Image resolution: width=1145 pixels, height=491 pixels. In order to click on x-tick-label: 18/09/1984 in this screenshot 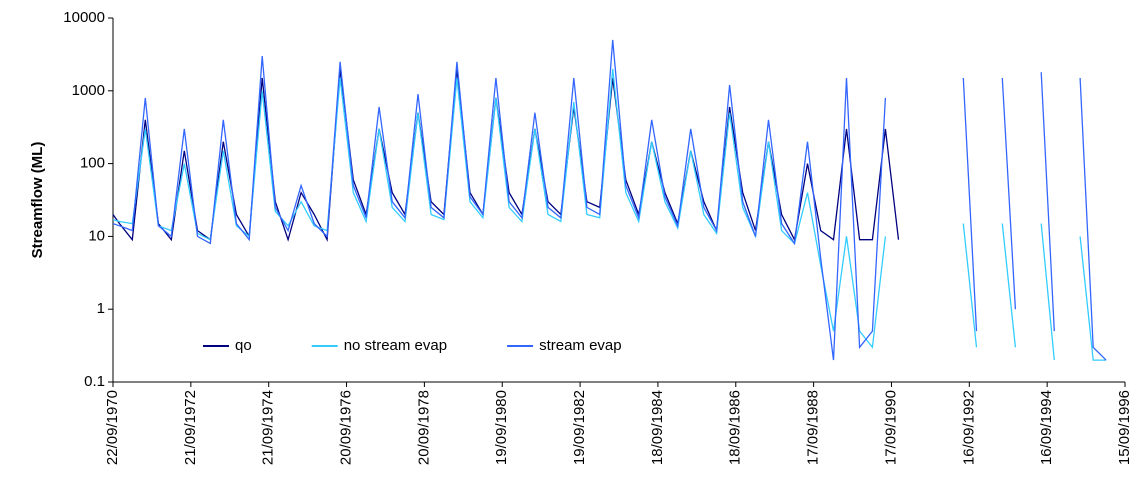, I will do `click(657, 427)`.